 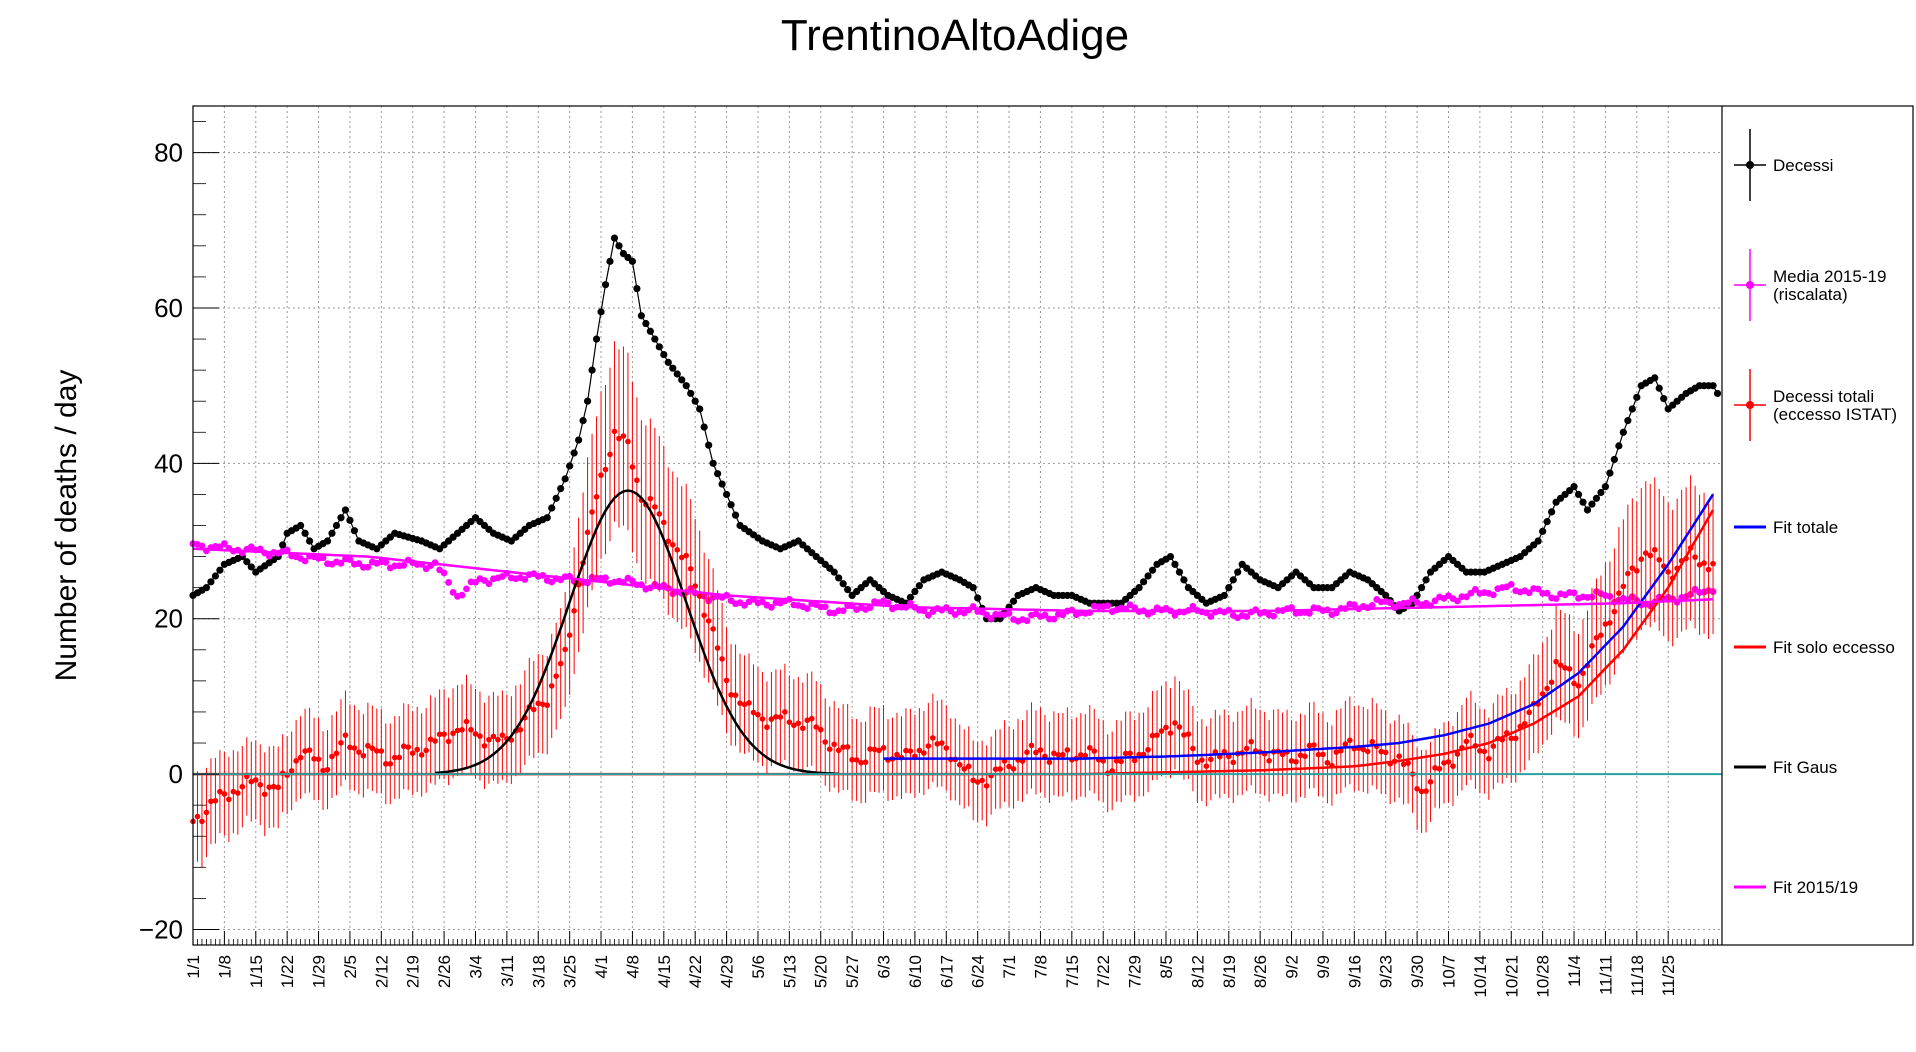 What do you see at coordinates (538, 971) in the screenshot?
I see `x-tick-label: 3/18` at bounding box center [538, 971].